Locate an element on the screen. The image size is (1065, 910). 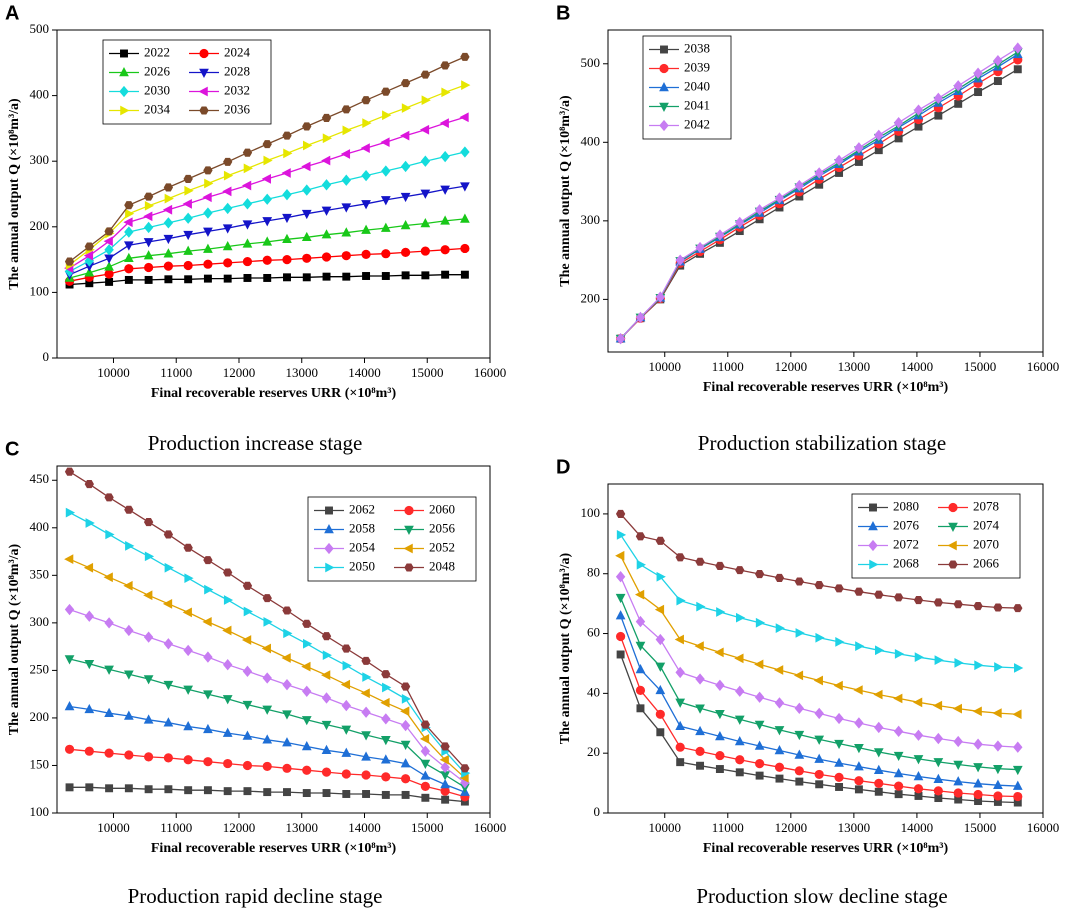
x-tick-label: 12000 is located at coordinates (791, 827).